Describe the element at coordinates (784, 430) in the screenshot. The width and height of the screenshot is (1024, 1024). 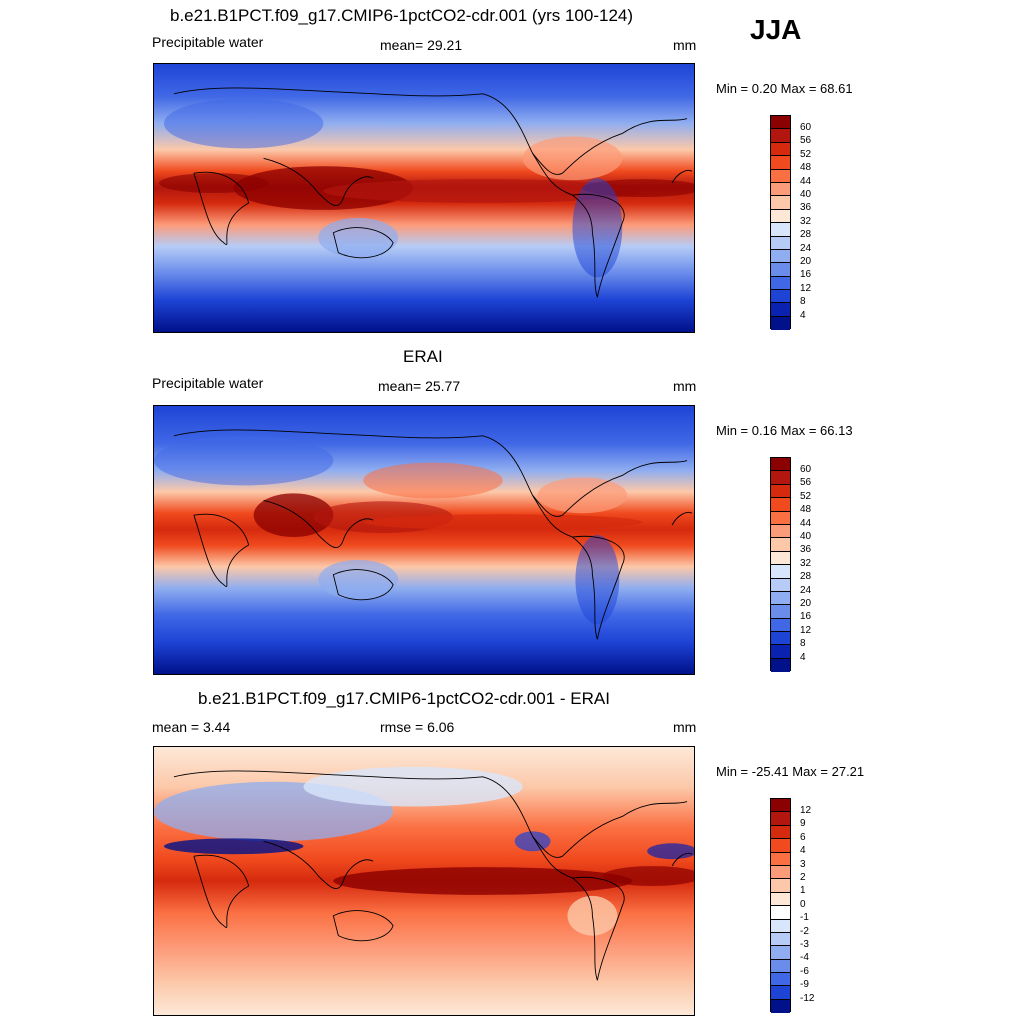
I see `panel2-minmax-label: Min = 0.16 Max = 66.13` at that location.